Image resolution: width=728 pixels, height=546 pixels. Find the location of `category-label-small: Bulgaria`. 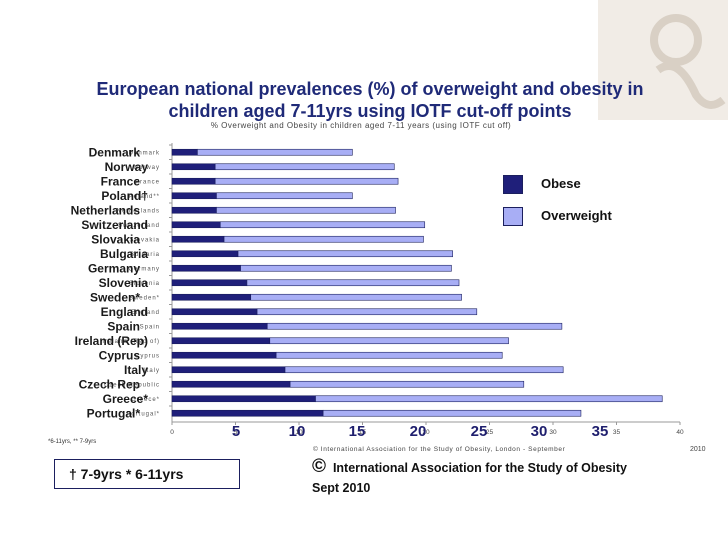

category-label-small: Bulgaria is located at coordinates (145, 255).